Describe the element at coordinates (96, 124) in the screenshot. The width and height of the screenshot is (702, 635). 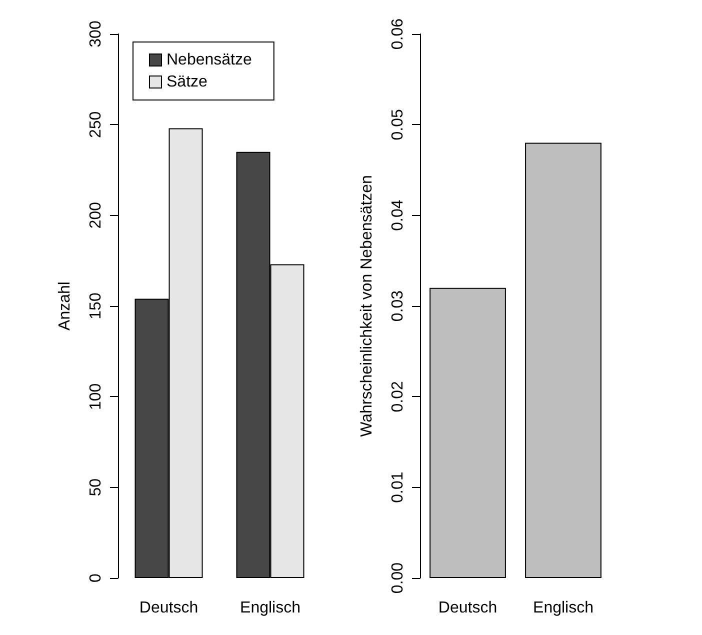
I see `y-tick-label: 250` at that location.